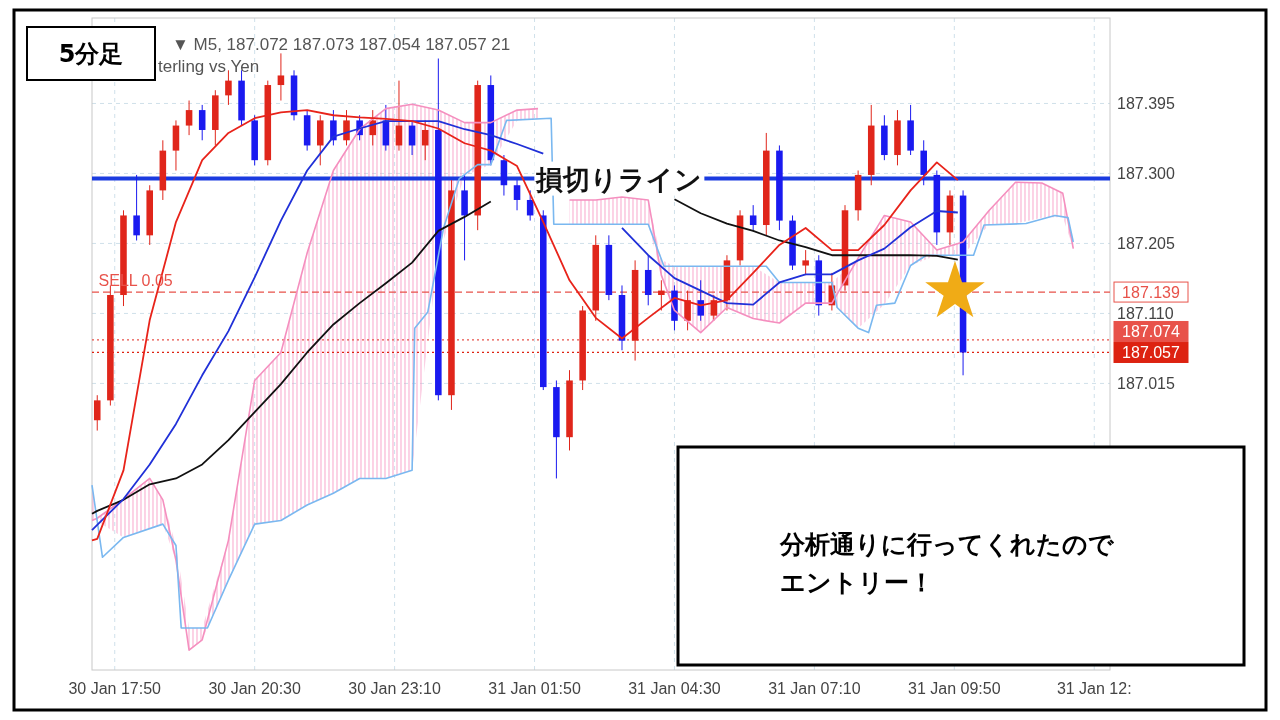 The height and width of the screenshot is (720, 1280). I want to click on ref-line-label: 187.074, so click(1151, 332).